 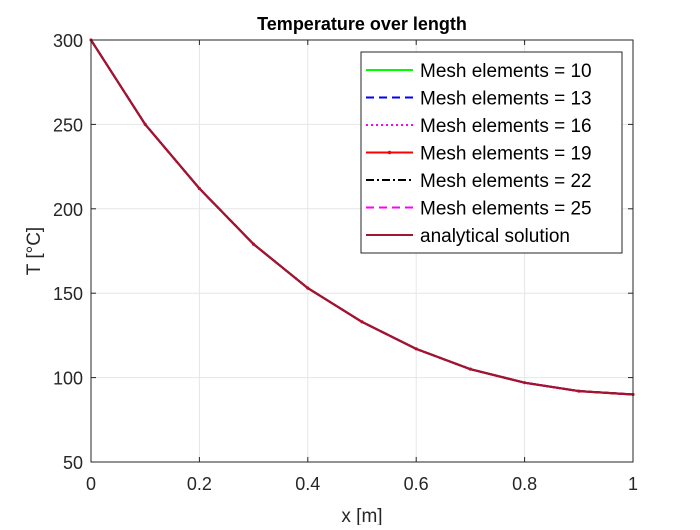 What do you see at coordinates (68, 379) in the screenshot?
I see `y-tick-label: 100` at bounding box center [68, 379].